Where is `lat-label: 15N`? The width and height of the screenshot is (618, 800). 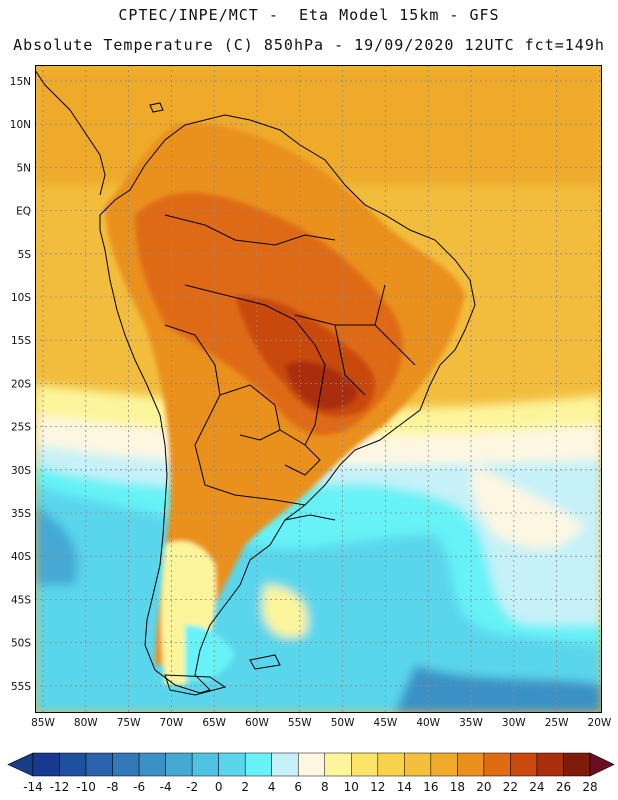
lat-label: 15N is located at coordinates (20, 82).